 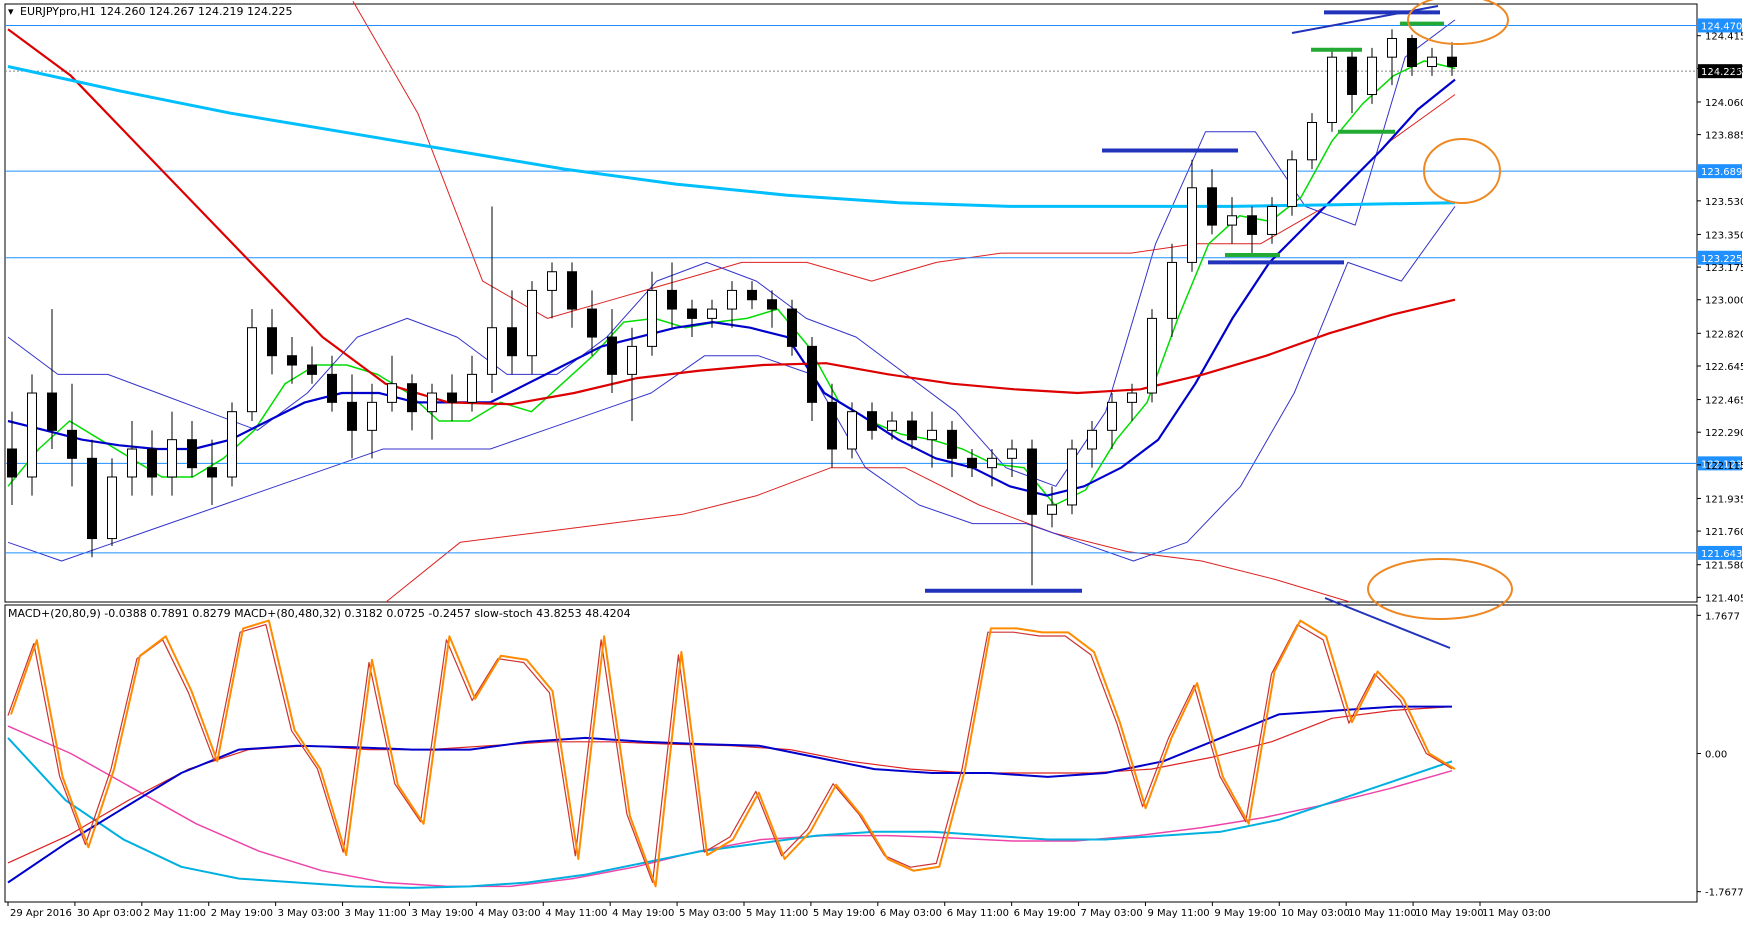 I want to click on price-tick-label: 122.820, so click(x=1724, y=334).